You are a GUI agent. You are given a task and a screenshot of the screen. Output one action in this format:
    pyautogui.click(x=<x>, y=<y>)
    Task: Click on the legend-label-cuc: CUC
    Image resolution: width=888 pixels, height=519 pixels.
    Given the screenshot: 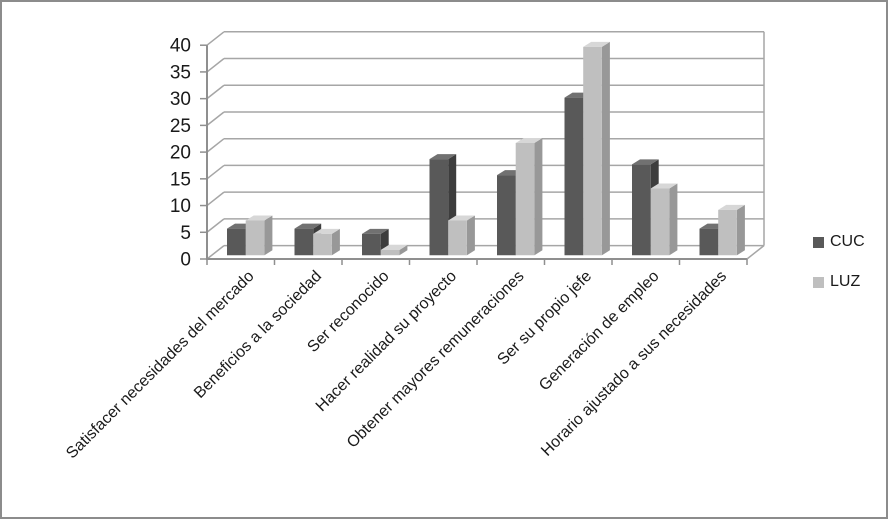 What is the action you would take?
    pyautogui.click(x=847, y=241)
    